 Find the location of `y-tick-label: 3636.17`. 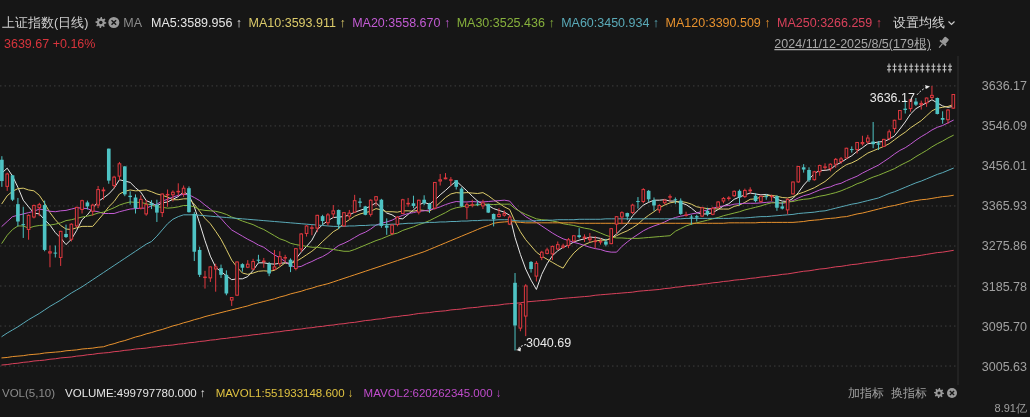

y-tick-label: 3636.17 is located at coordinates (1004, 86).